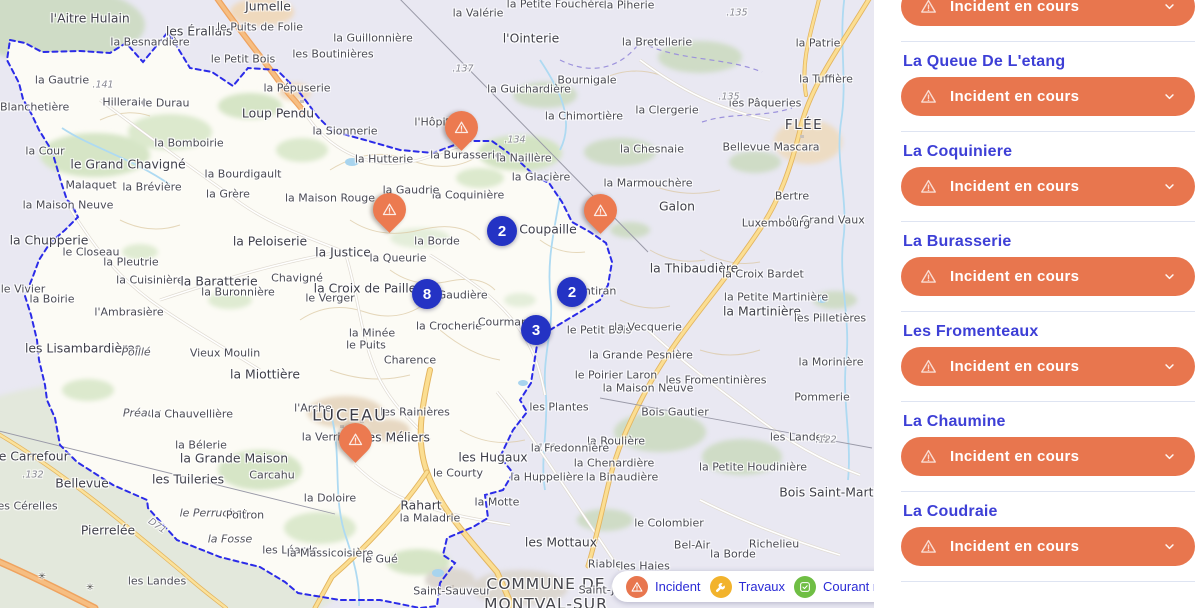 The height and width of the screenshot is (608, 1200). Describe the element at coordinates (330, 553) in the screenshot. I see `map-label: la Massicoisière` at that location.